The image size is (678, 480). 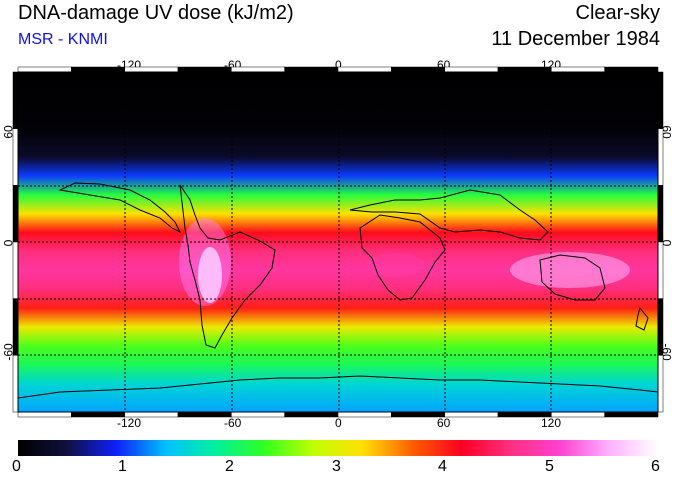 What do you see at coordinates (63, 39) in the screenshot?
I see `data-source-label: MSR - KNMI` at bounding box center [63, 39].